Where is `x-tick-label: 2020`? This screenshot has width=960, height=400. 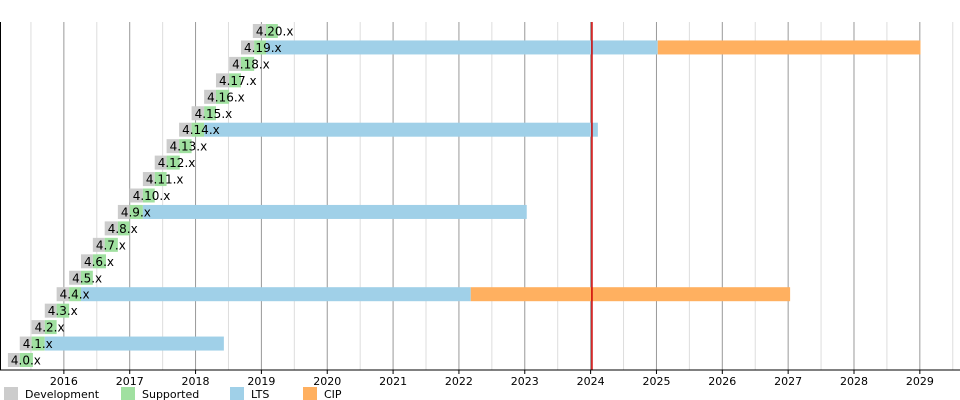
x-tick-label: 2020 is located at coordinates (327, 381).